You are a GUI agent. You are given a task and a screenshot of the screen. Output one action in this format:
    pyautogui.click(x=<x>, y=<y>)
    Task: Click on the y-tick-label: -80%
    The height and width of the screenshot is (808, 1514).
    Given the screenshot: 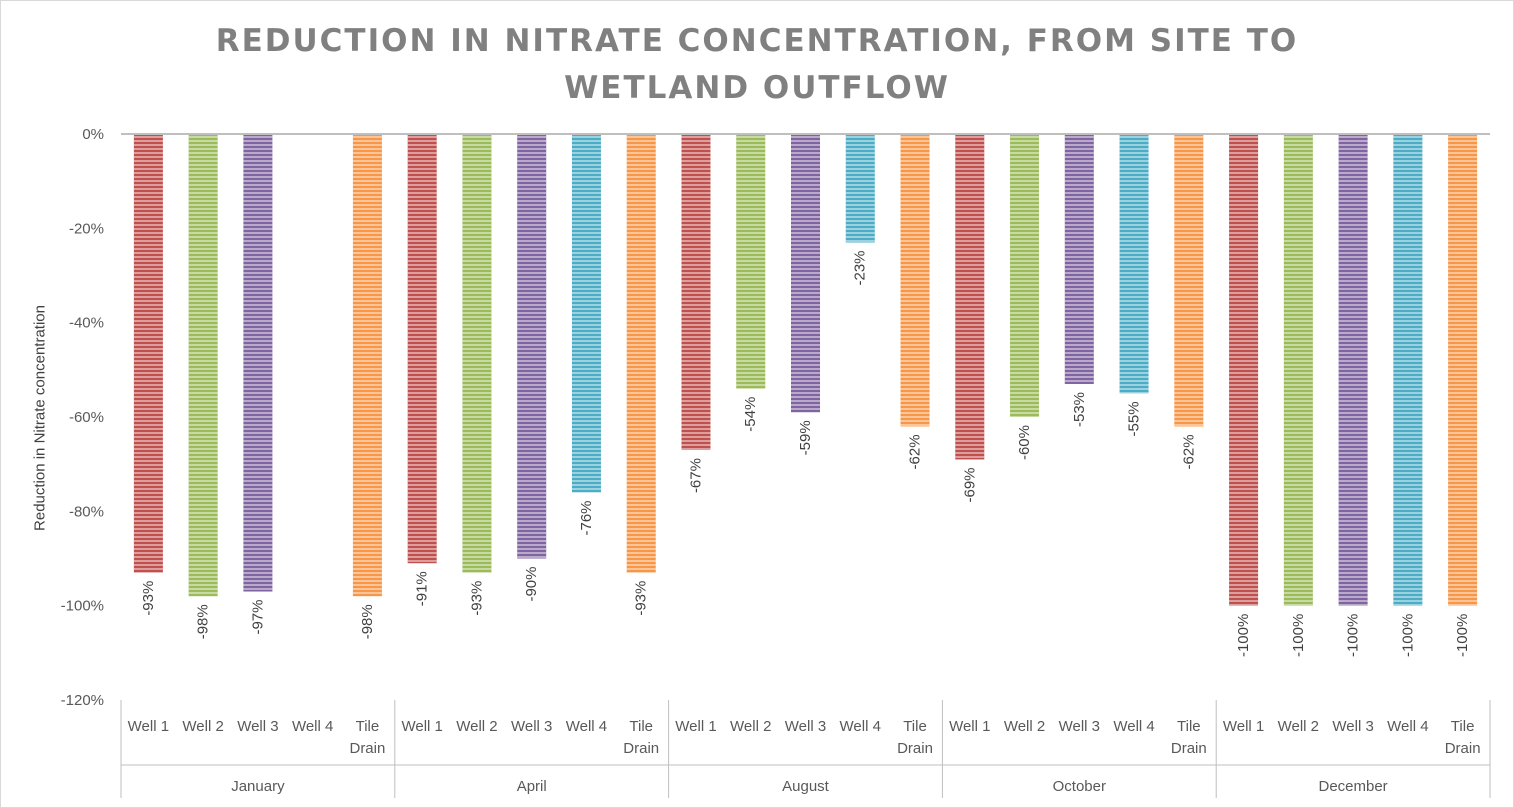 What is the action you would take?
    pyautogui.click(x=86, y=511)
    